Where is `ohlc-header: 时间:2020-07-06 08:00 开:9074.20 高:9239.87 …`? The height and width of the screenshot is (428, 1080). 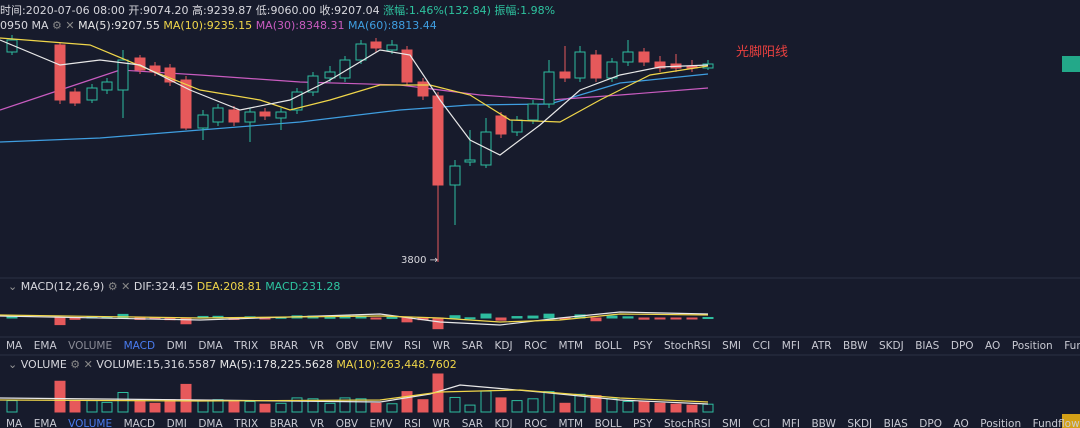 ohlc-header: 时间:2020-07-06 08:00 开:9074.20 高:9239.87 … is located at coordinates (277, 10).